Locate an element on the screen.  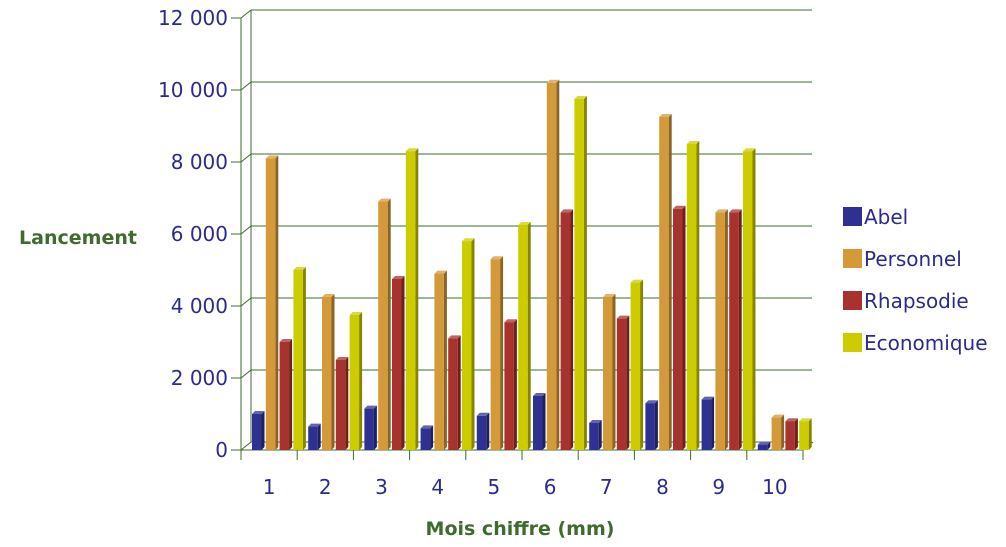
y-axis-title: Lancement is located at coordinates (78, 238).